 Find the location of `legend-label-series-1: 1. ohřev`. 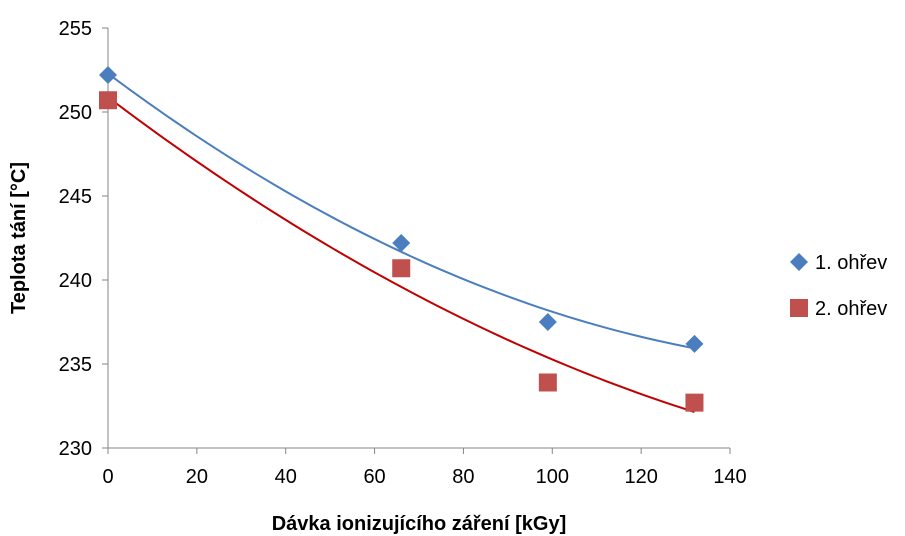

legend-label-series-1: 1. ohřev is located at coordinates (851, 263).